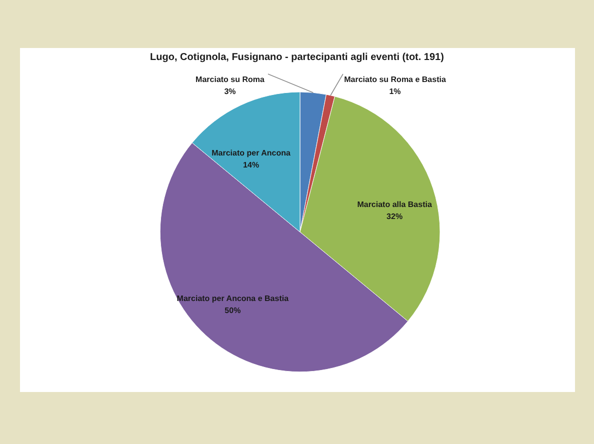 The width and height of the screenshot is (594, 444). I want to click on data-label: 50%, so click(232, 310).